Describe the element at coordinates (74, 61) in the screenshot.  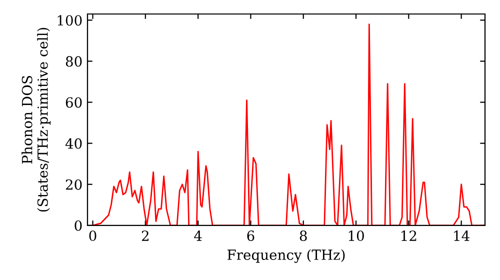
I see `y-tick-label: 80` at that location.